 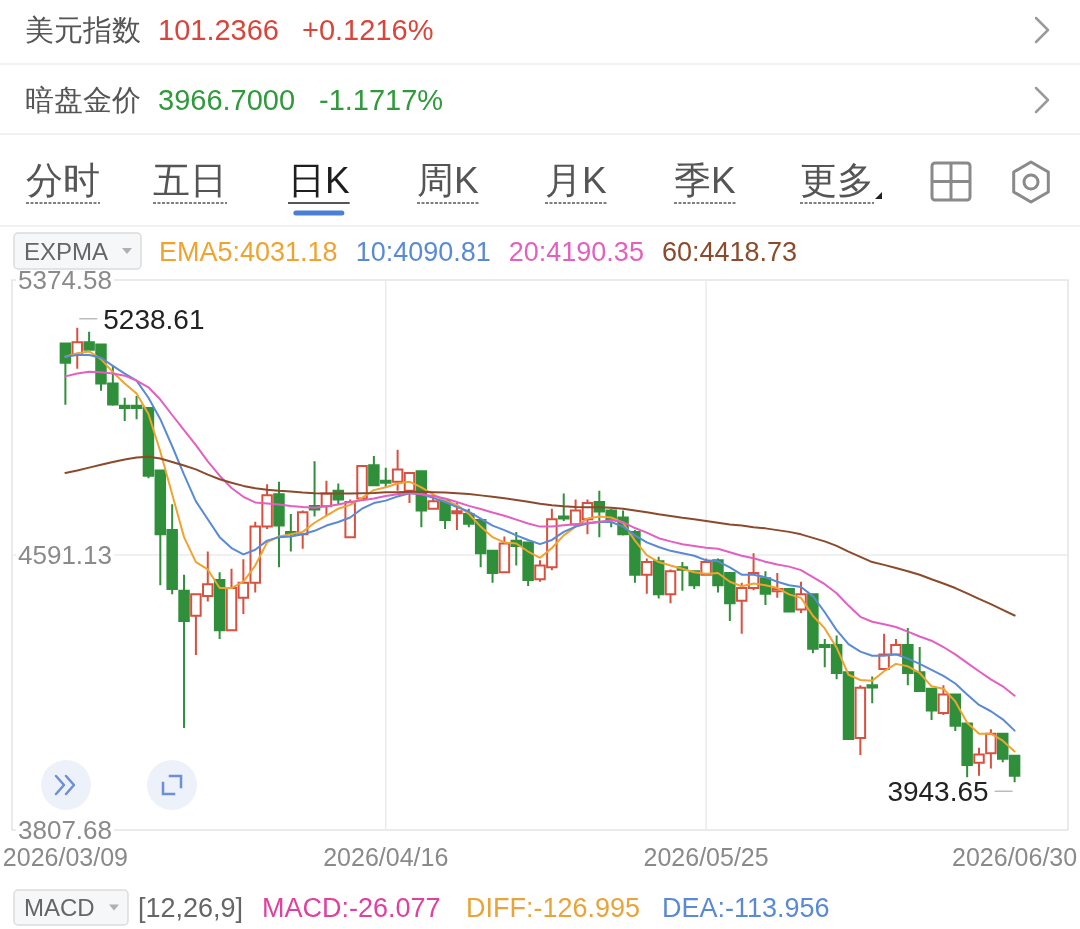 What do you see at coordinates (448, 182) in the screenshot?
I see `tab: 周K` at bounding box center [448, 182].